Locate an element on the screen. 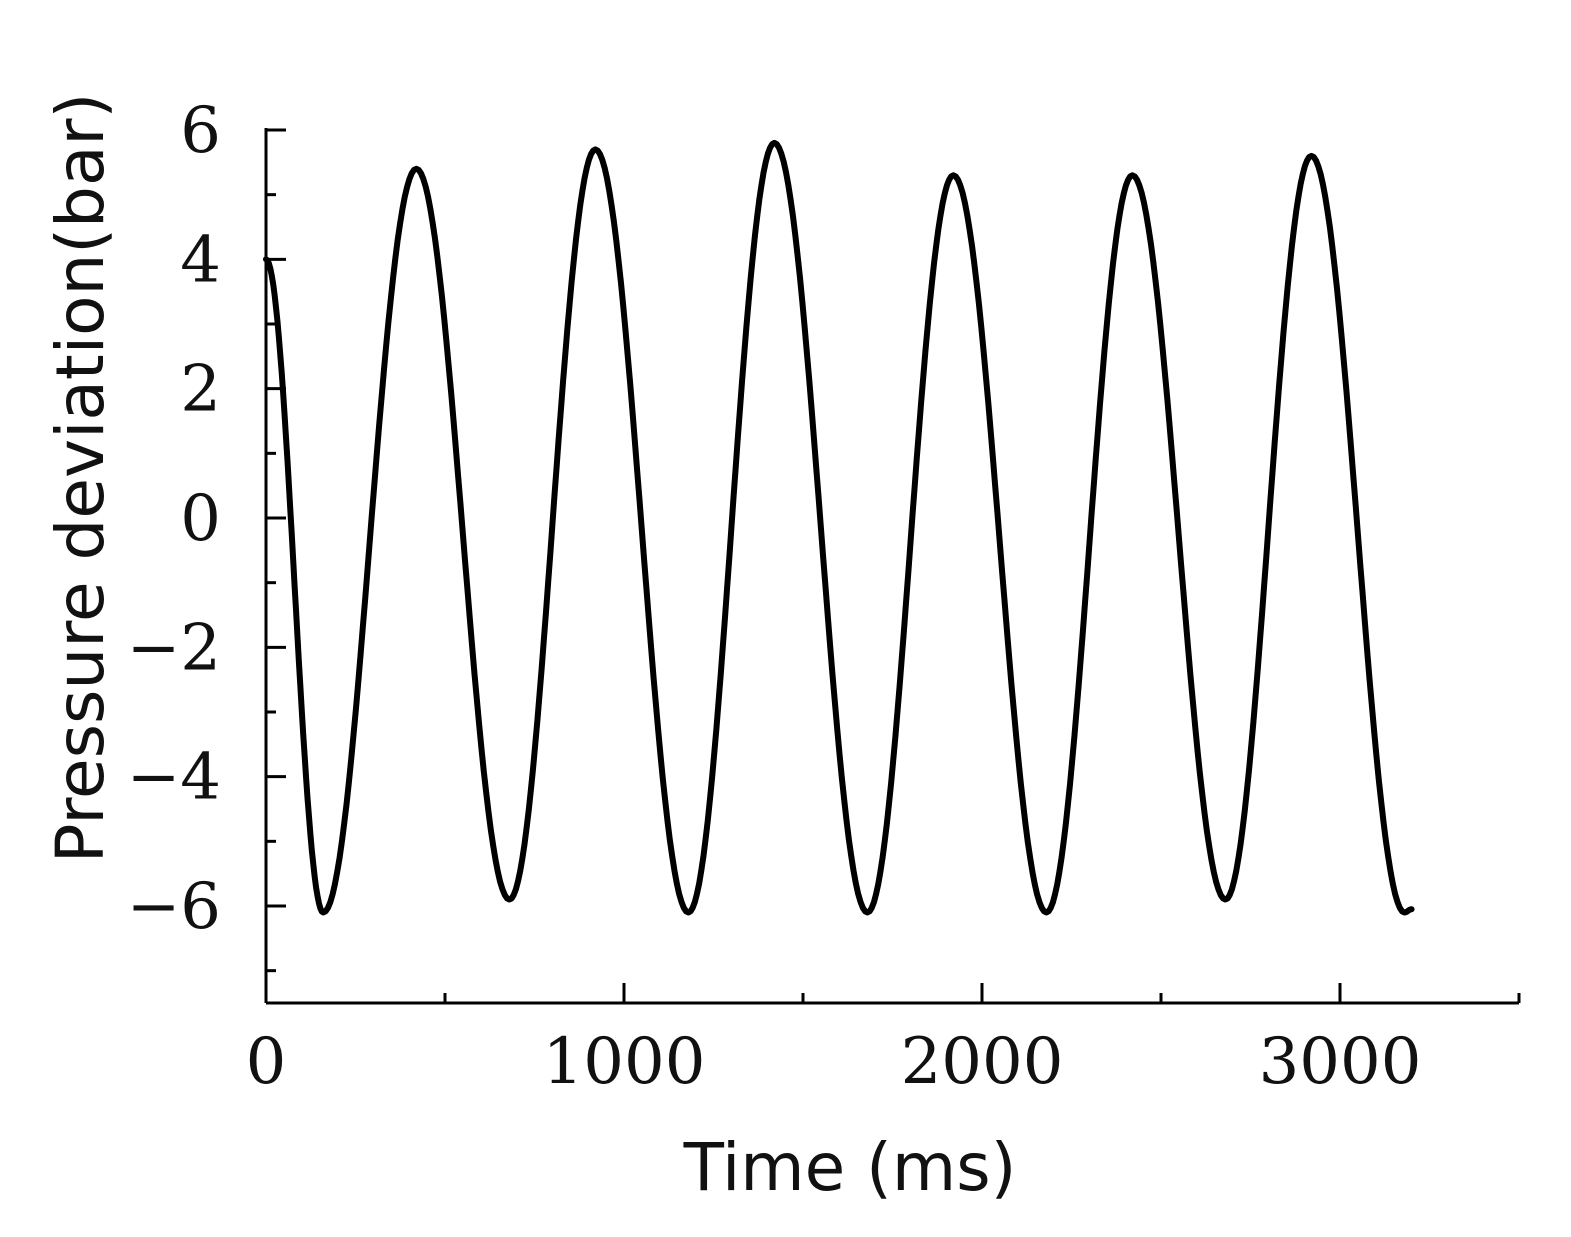  x-tick-label: 2000 is located at coordinates (982, 1062).